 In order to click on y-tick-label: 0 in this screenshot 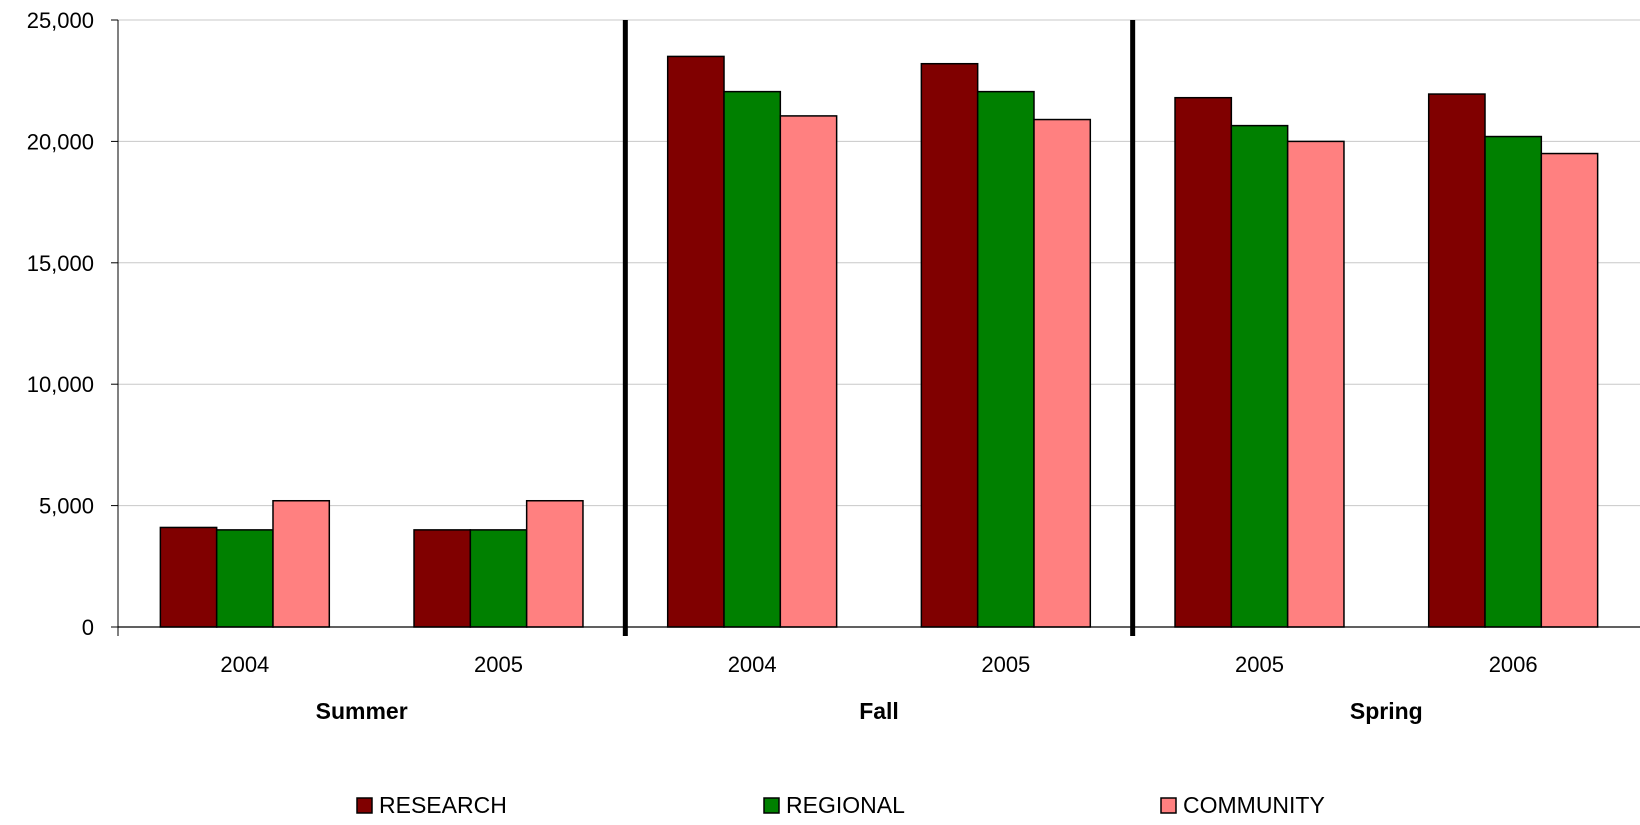, I will do `click(88, 627)`.